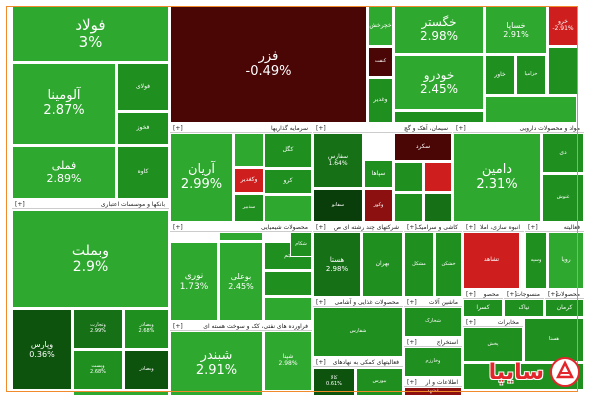 The image size is (600, 400). I want to click on tile-shebandar: شبندر 2.91%, so click(216, 363).